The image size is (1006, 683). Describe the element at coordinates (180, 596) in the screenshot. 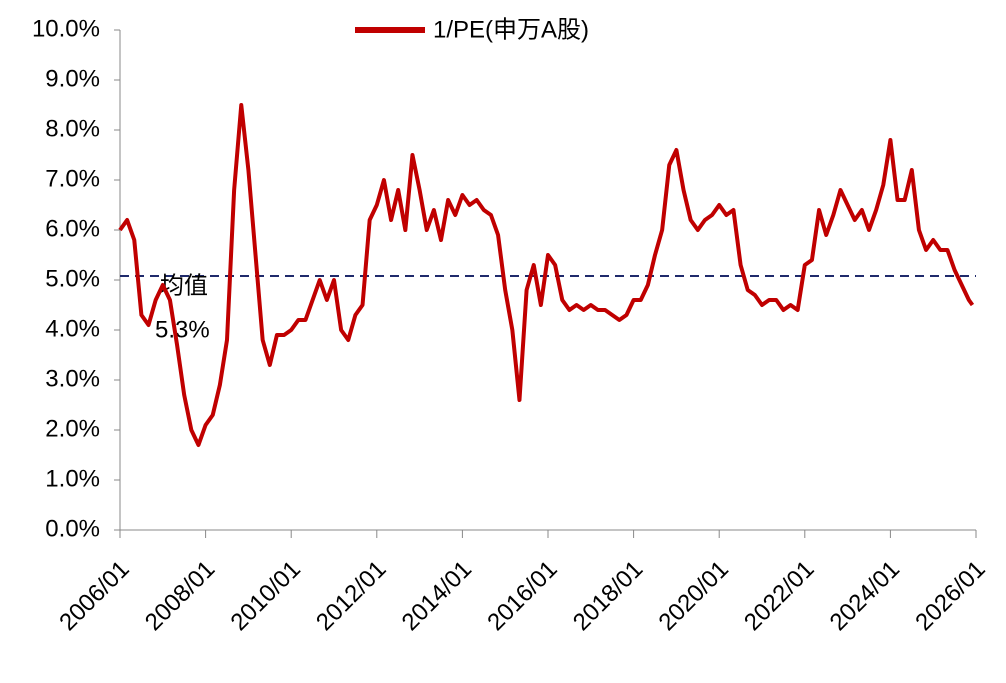

I see `x-tick-label: 2008/01` at that location.